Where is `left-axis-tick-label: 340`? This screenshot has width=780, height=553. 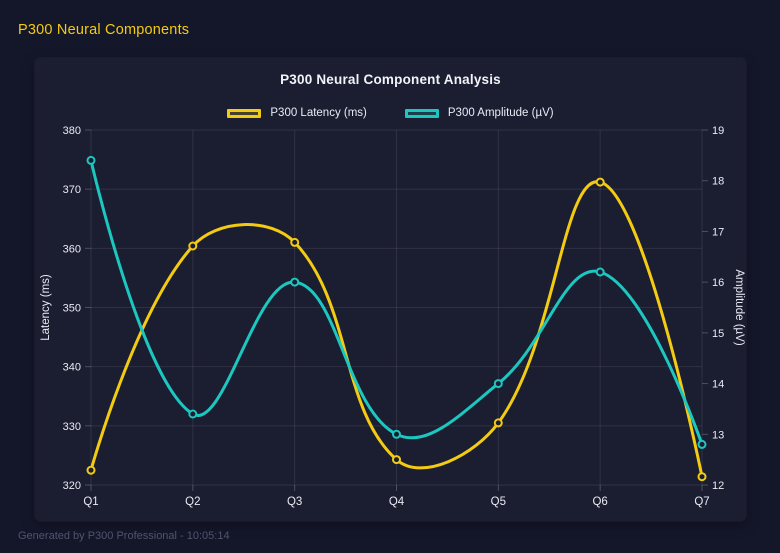 left-axis-tick-label: 340 is located at coordinates (72, 368).